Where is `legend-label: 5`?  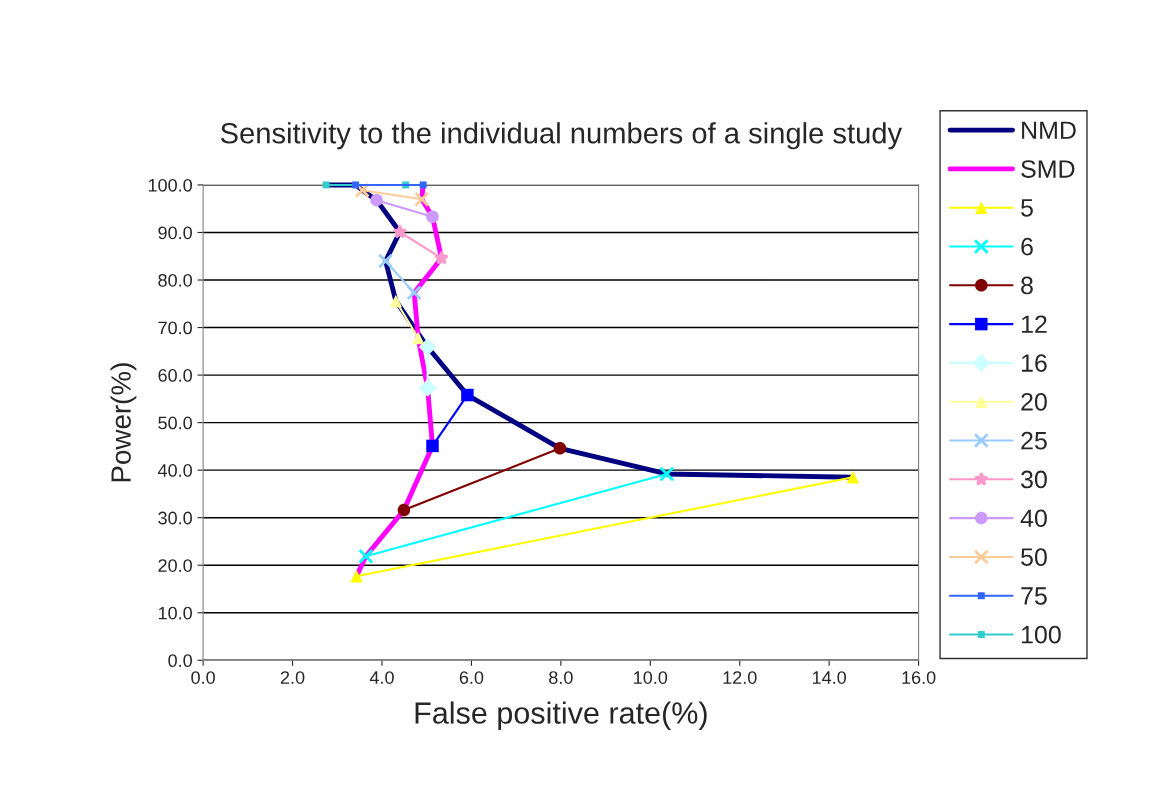
legend-label: 5 is located at coordinates (1027, 208).